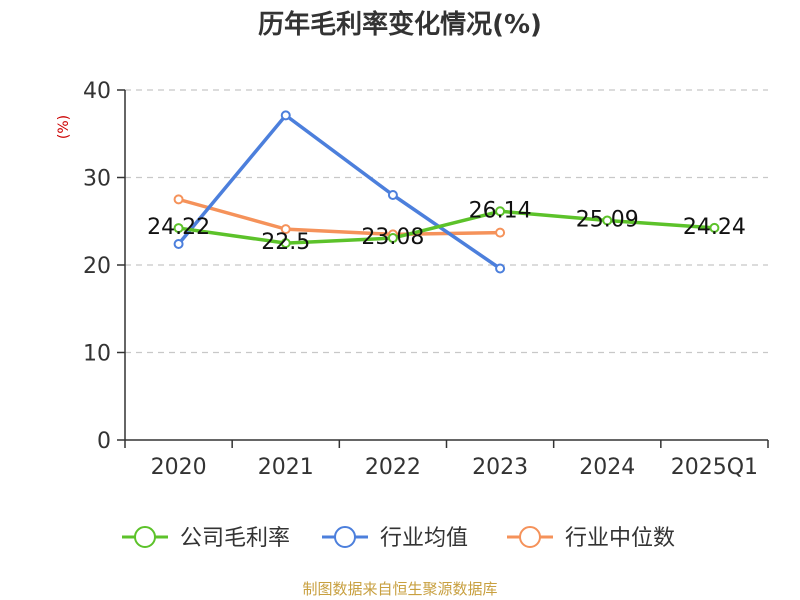 The width and height of the screenshot is (800, 600). Describe the element at coordinates (104, 441) in the screenshot. I see `y-tick-label: 0` at that location.